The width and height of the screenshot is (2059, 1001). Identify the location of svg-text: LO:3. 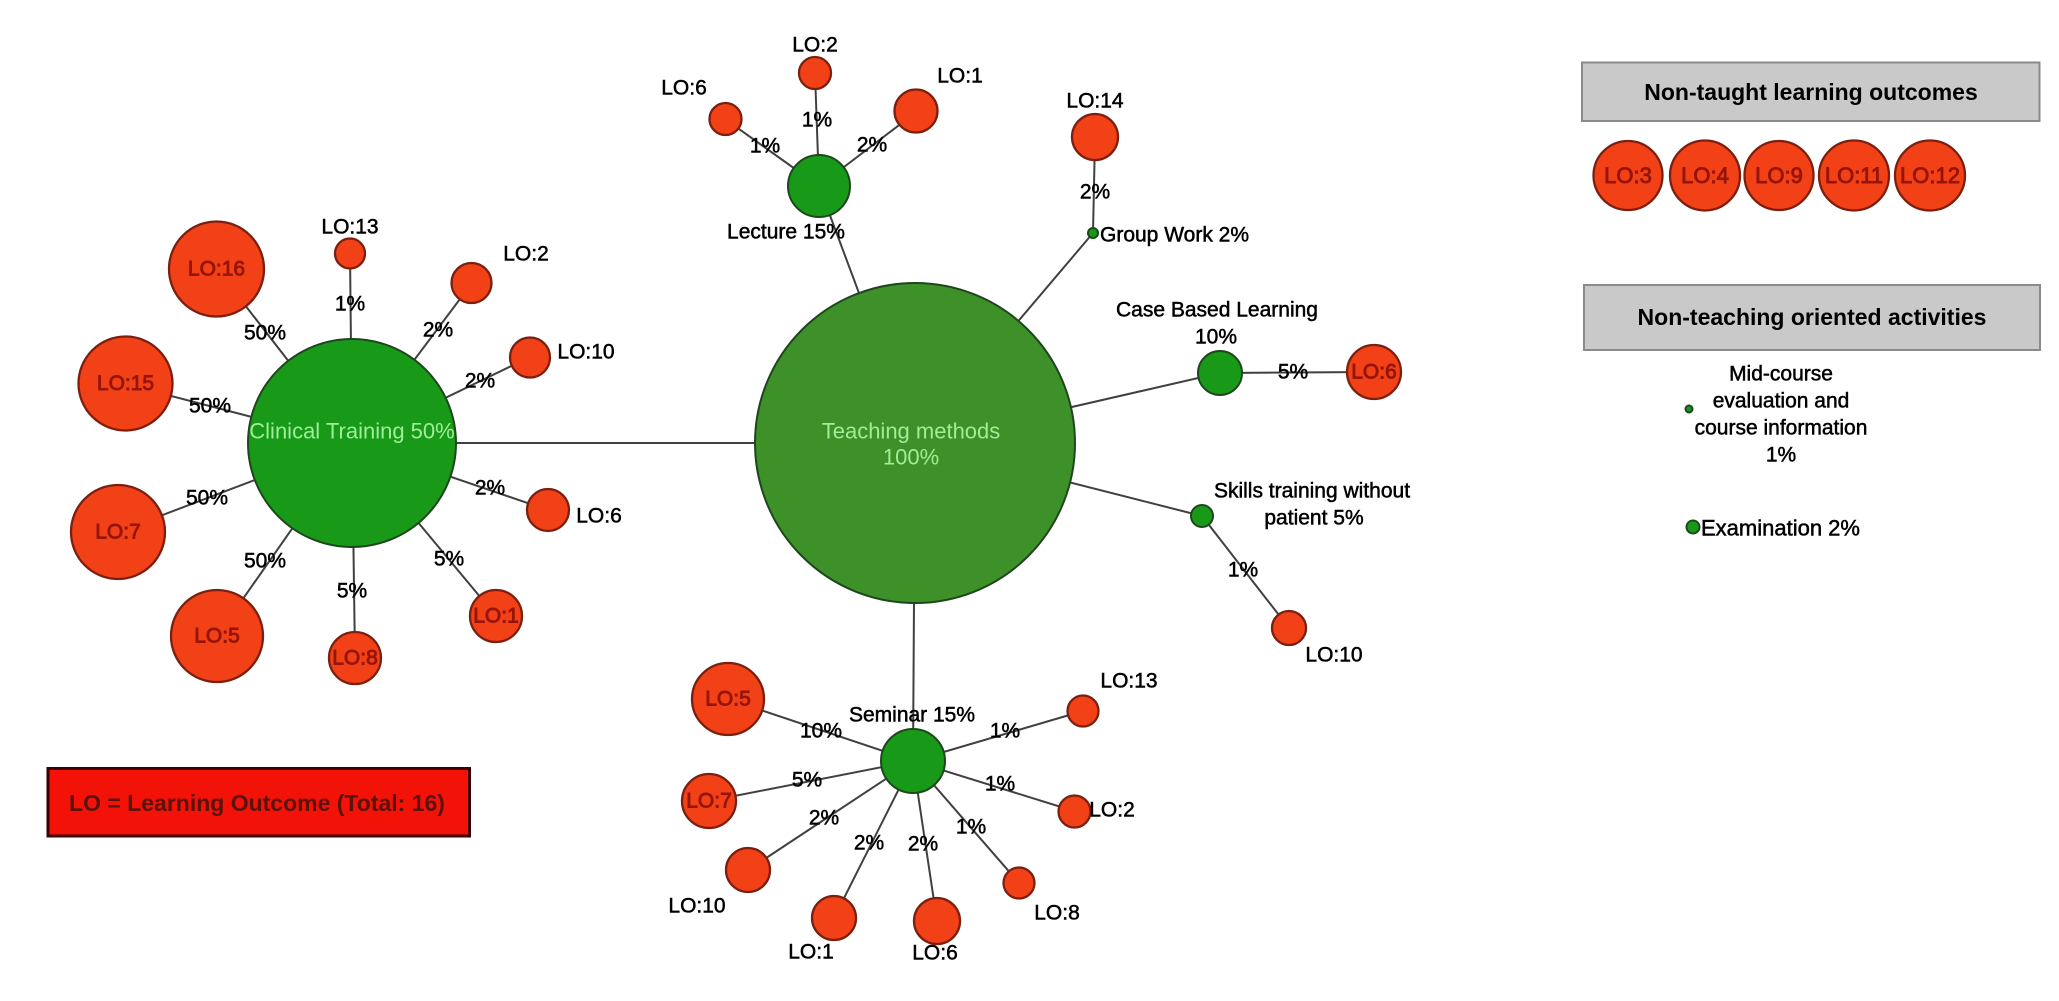
(1628, 175).